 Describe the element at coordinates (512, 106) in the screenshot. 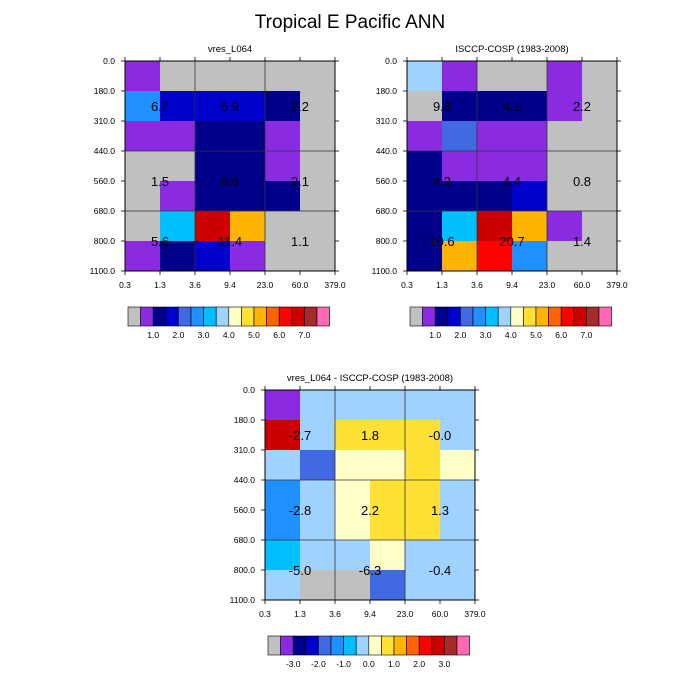

I see `block-value-label: 4.1` at that location.